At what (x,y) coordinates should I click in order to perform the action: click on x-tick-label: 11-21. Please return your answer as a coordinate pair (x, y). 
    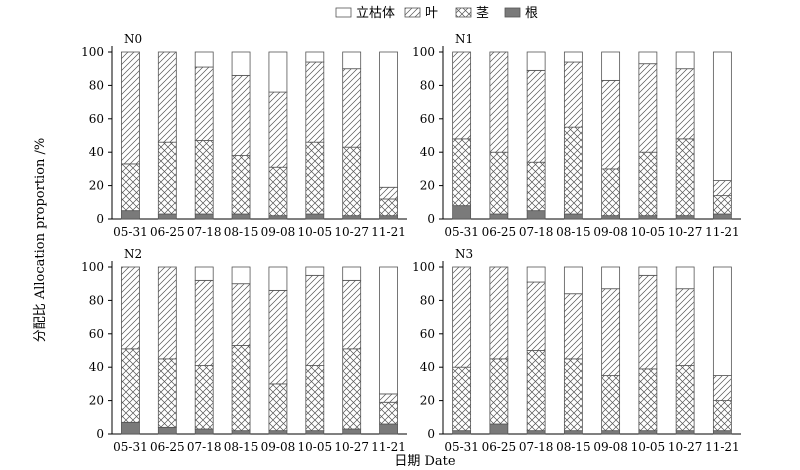
    Looking at the image, I should click on (388, 232).